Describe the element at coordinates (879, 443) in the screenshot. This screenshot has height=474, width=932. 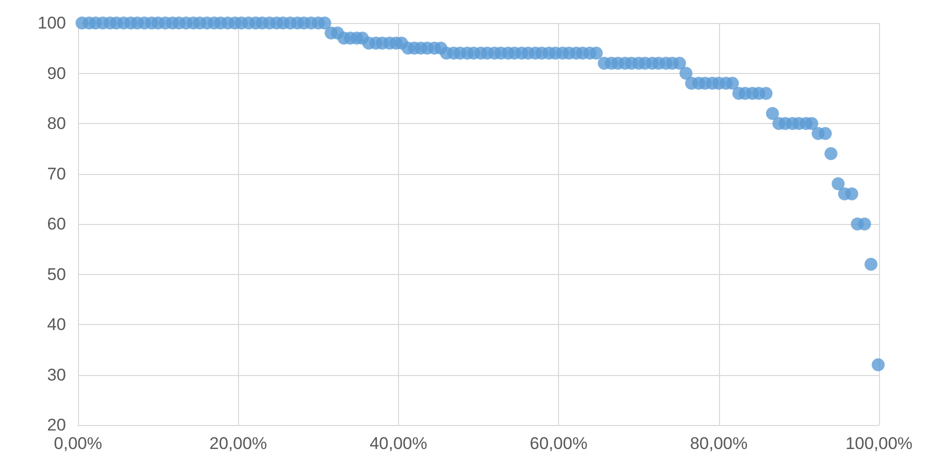
I see `x-tick-label: 100,00%` at that location.